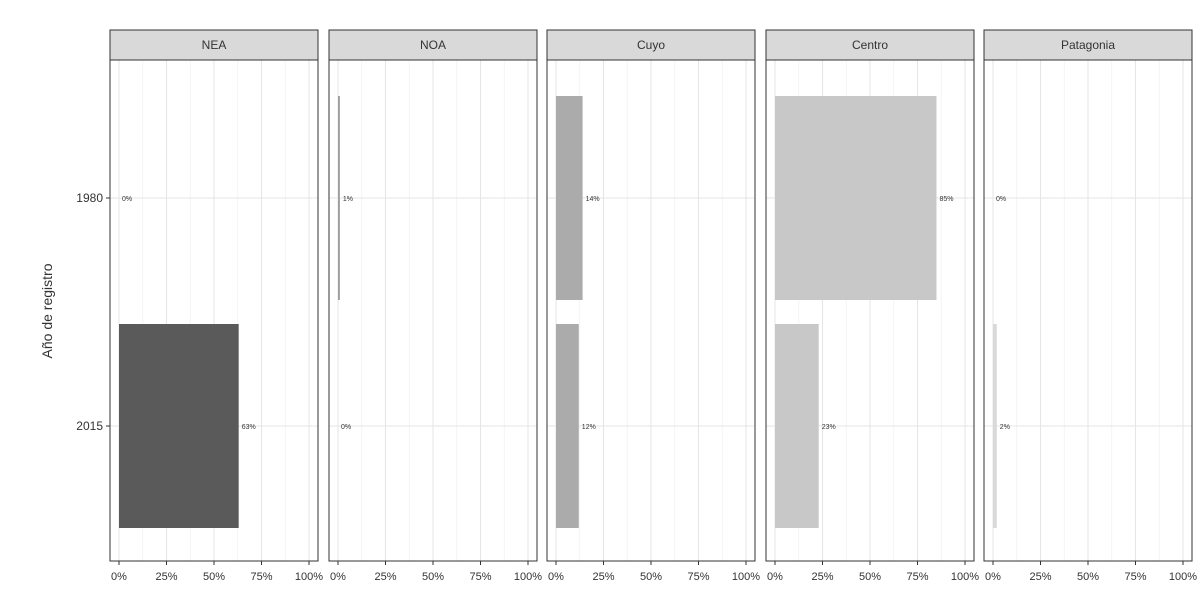 Image resolution: width=1199 pixels, height=592 pixels. What do you see at coordinates (593, 199) in the screenshot?
I see `data-label-cuyo-1980: 14%` at bounding box center [593, 199].